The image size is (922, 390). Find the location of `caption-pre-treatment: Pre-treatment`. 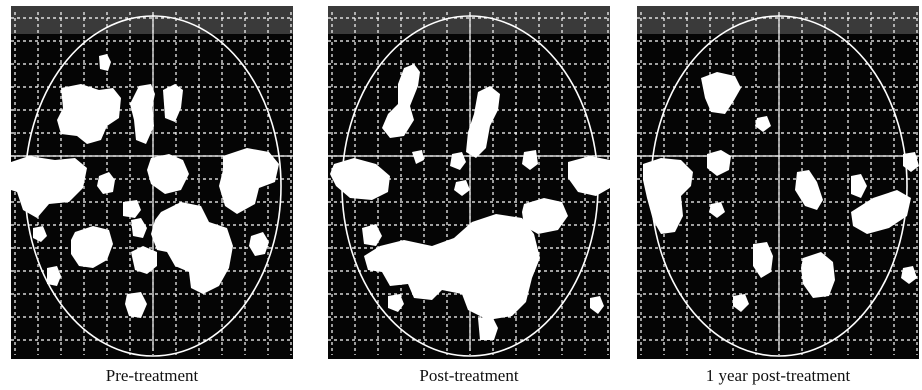

caption-pre-treatment: Pre-treatment is located at coordinates (152, 375).